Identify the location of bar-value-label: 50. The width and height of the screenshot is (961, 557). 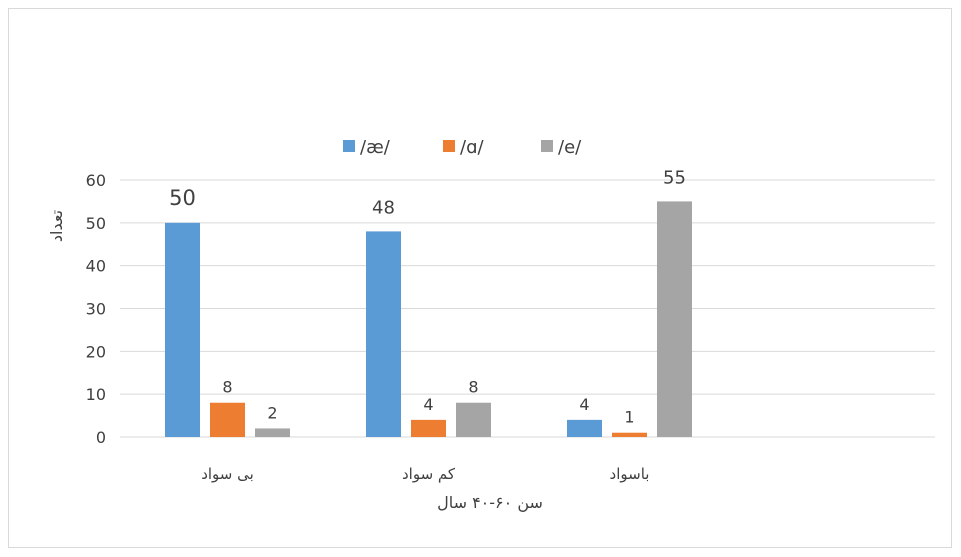
(182, 198).